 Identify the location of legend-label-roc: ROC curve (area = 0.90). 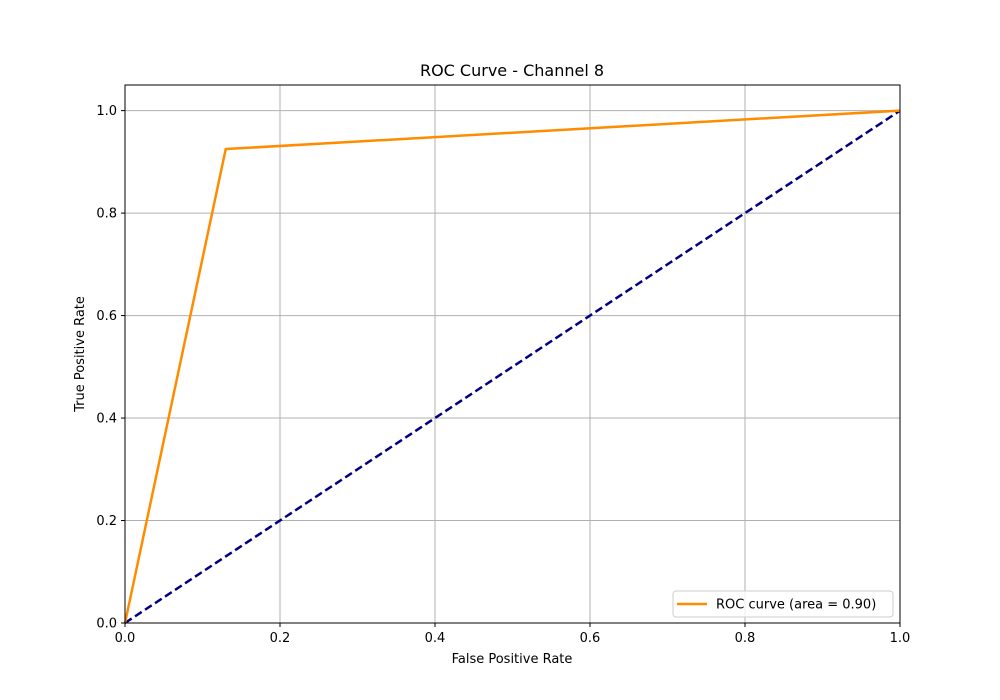
(796, 605).